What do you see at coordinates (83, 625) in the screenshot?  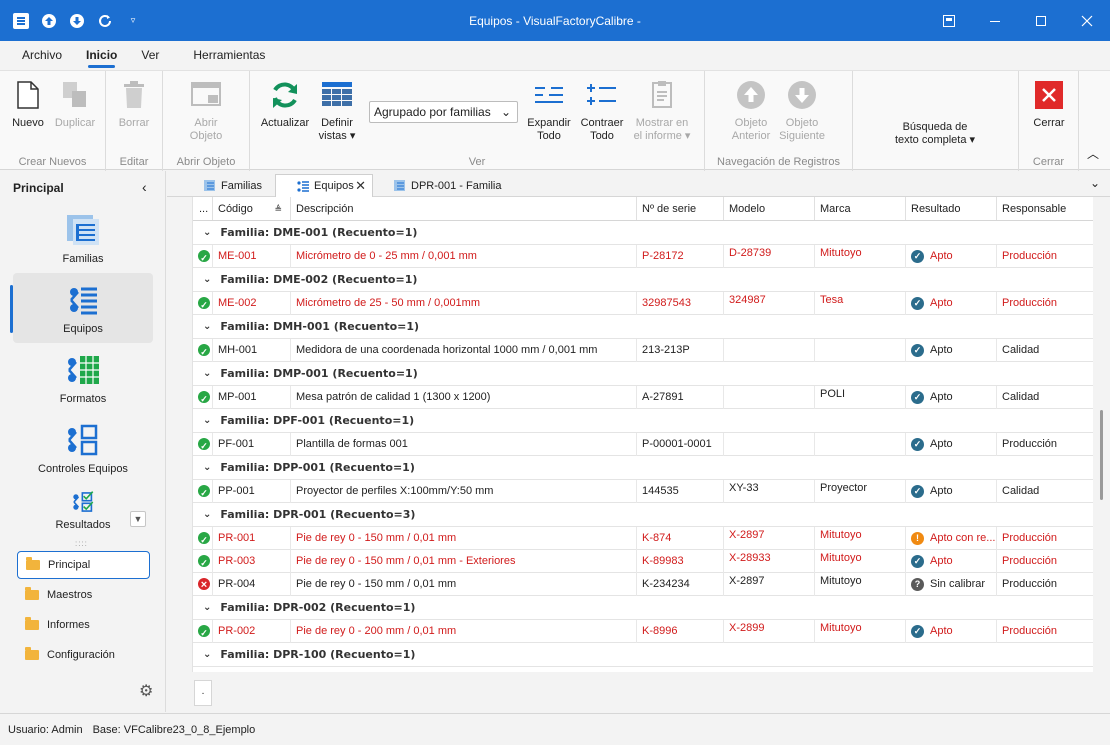 I see `nav-informes: Informes` at bounding box center [83, 625].